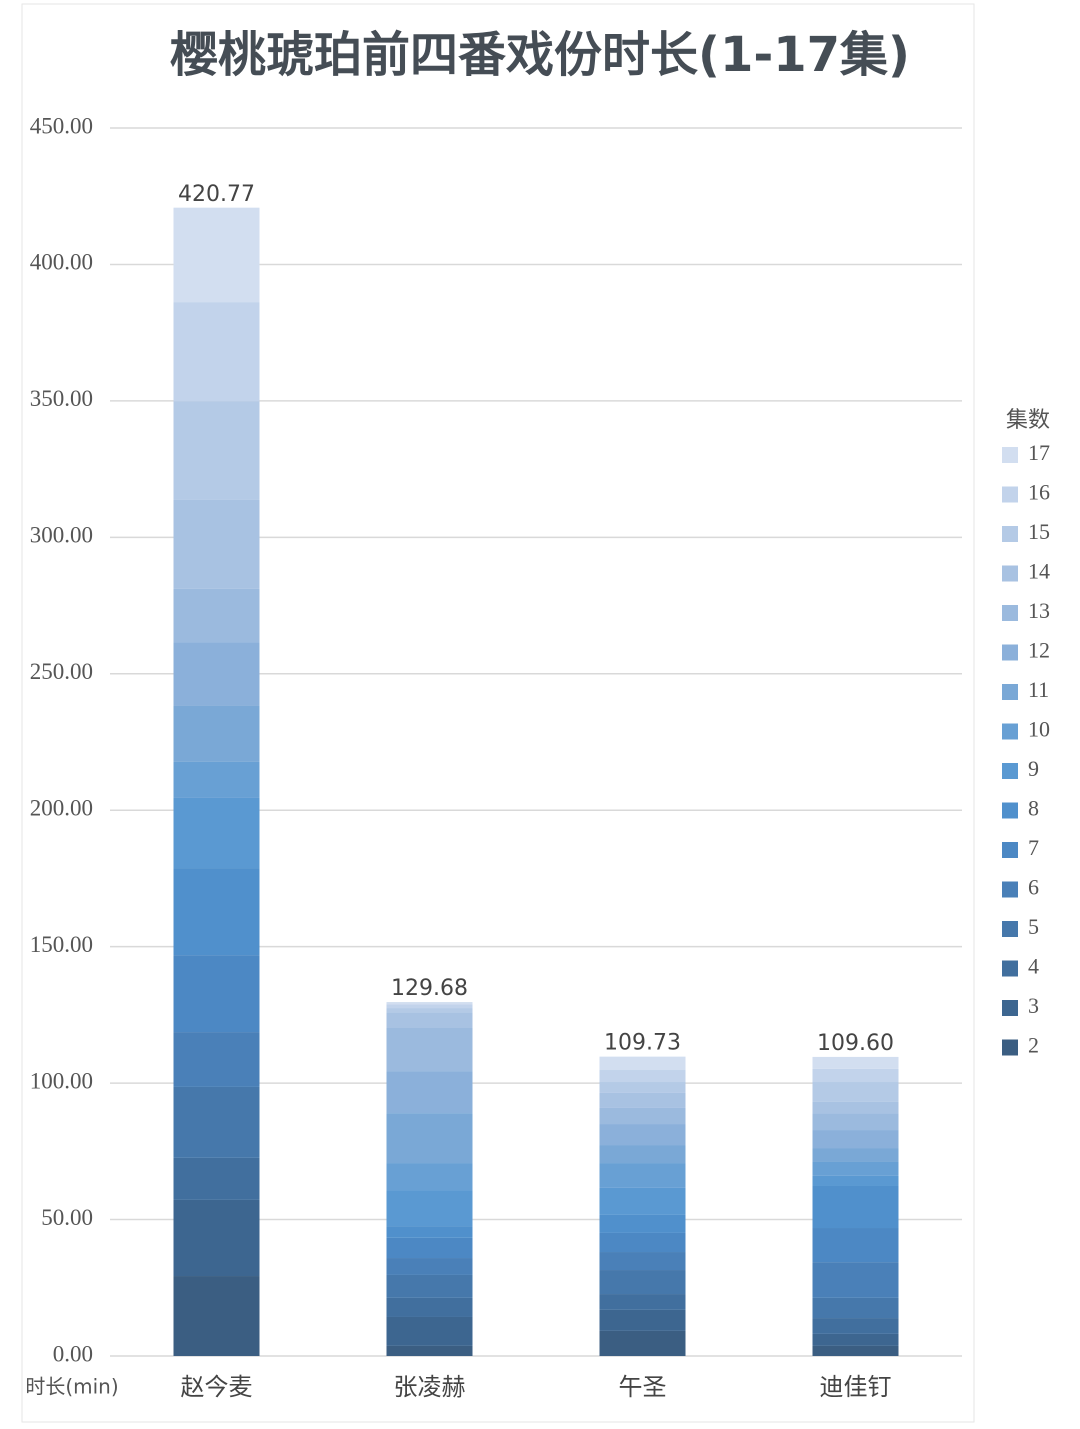  I want to click on legend-label: 12, so click(1039, 650).